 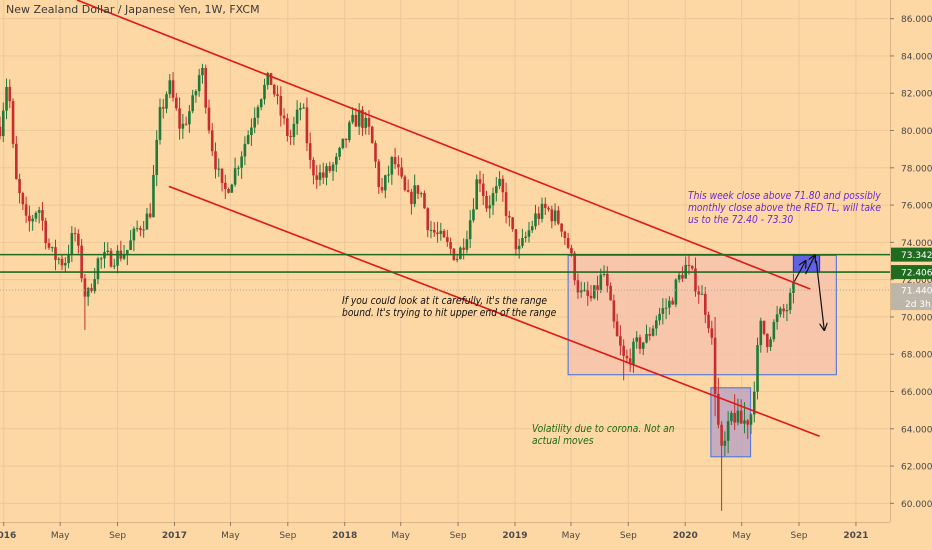 What do you see at coordinates (916, 244) in the screenshot?
I see `y-tick-label: 74.000` at bounding box center [916, 244].